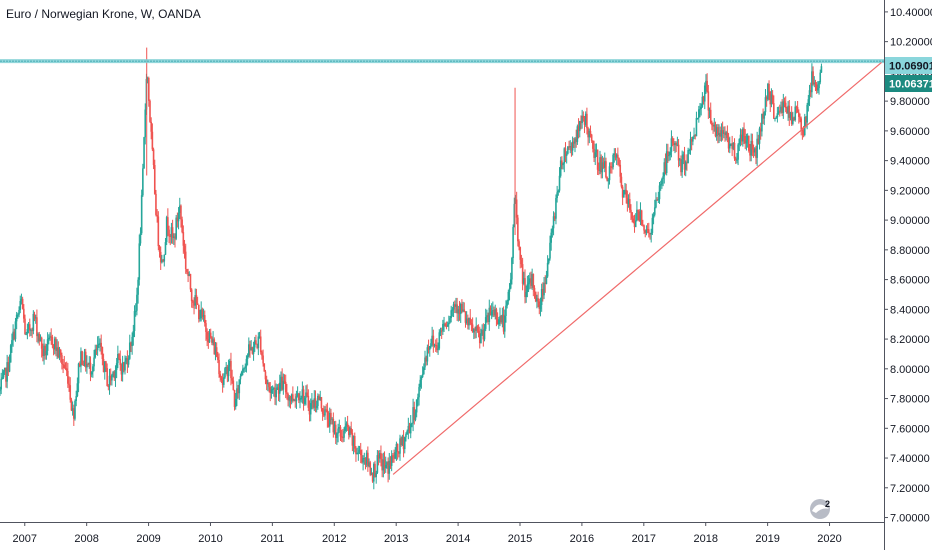  I want to click on y-tick-label: 8.80000, so click(910, 251).